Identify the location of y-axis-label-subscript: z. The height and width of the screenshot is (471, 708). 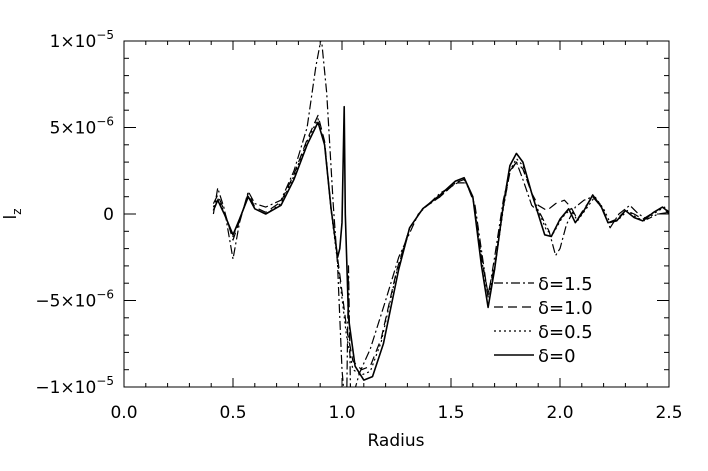
(17, 211).